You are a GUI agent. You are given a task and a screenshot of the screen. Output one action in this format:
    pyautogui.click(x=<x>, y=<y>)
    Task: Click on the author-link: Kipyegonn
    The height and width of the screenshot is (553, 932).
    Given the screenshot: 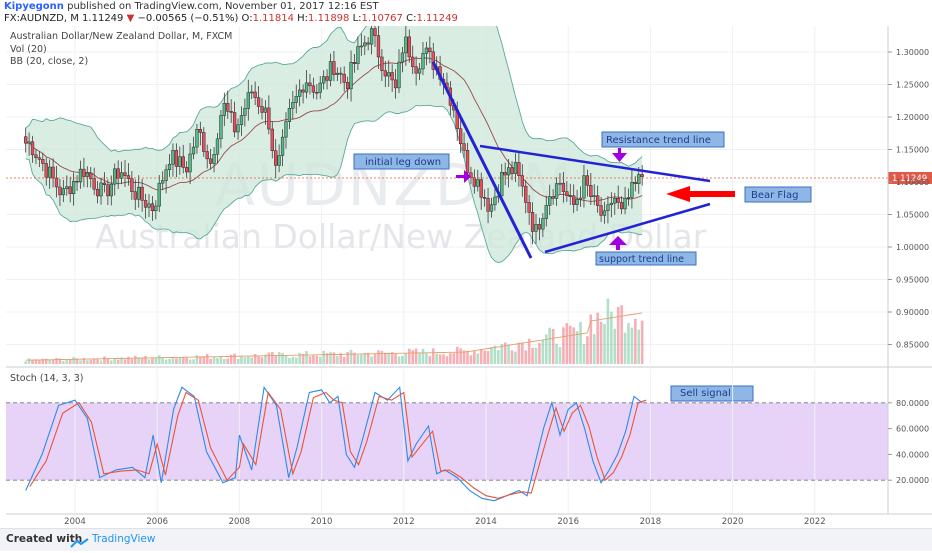 What is the action you would take?
    pyautogui.click(x=34, y=6)
    